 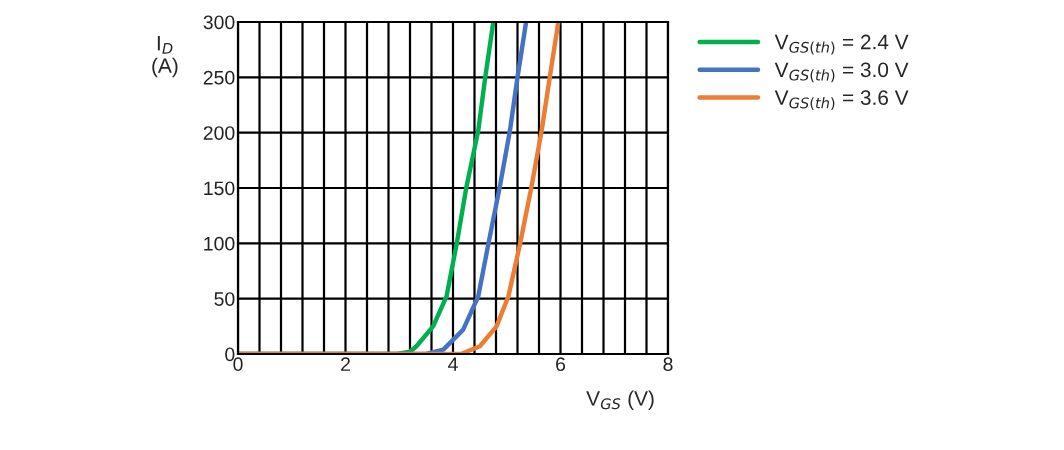 I want to click on x-tick-label: 4, so click(x=453, y=364).